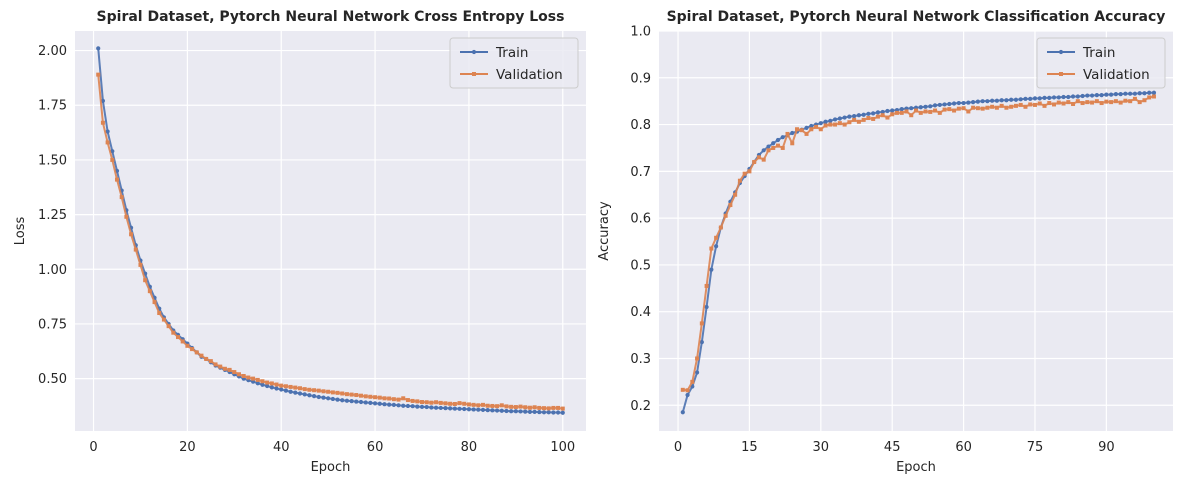 The image size is (1183, 484). I want to click on y-tick-label: 1.25, so click(52, 215).